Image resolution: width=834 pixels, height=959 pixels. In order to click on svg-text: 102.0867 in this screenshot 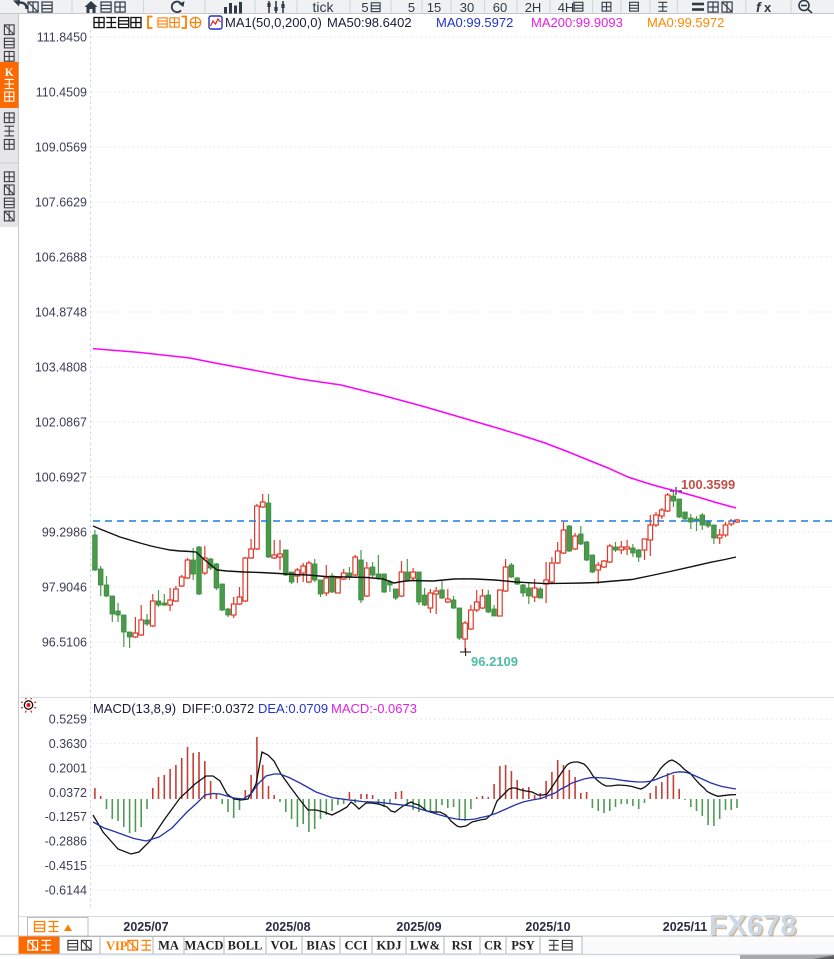, I will do `click(61, 423)`.